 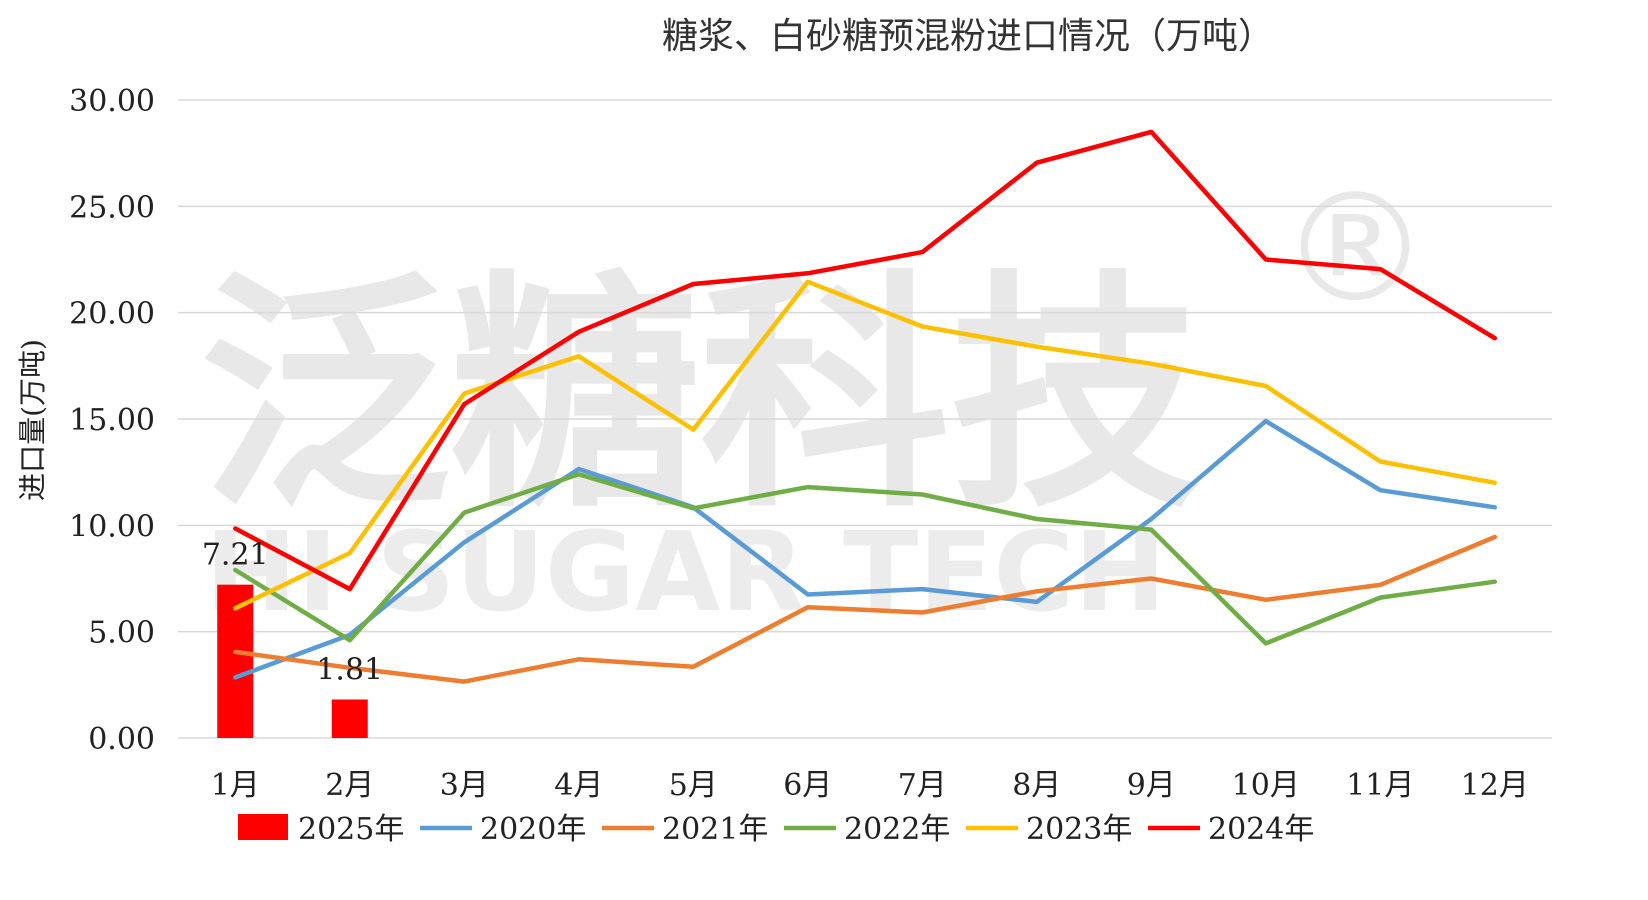 What do you see at coordinates (235, 555) in the screenshot?
I see `bar-data-label: 7.21` at bounding box center [235, 555].